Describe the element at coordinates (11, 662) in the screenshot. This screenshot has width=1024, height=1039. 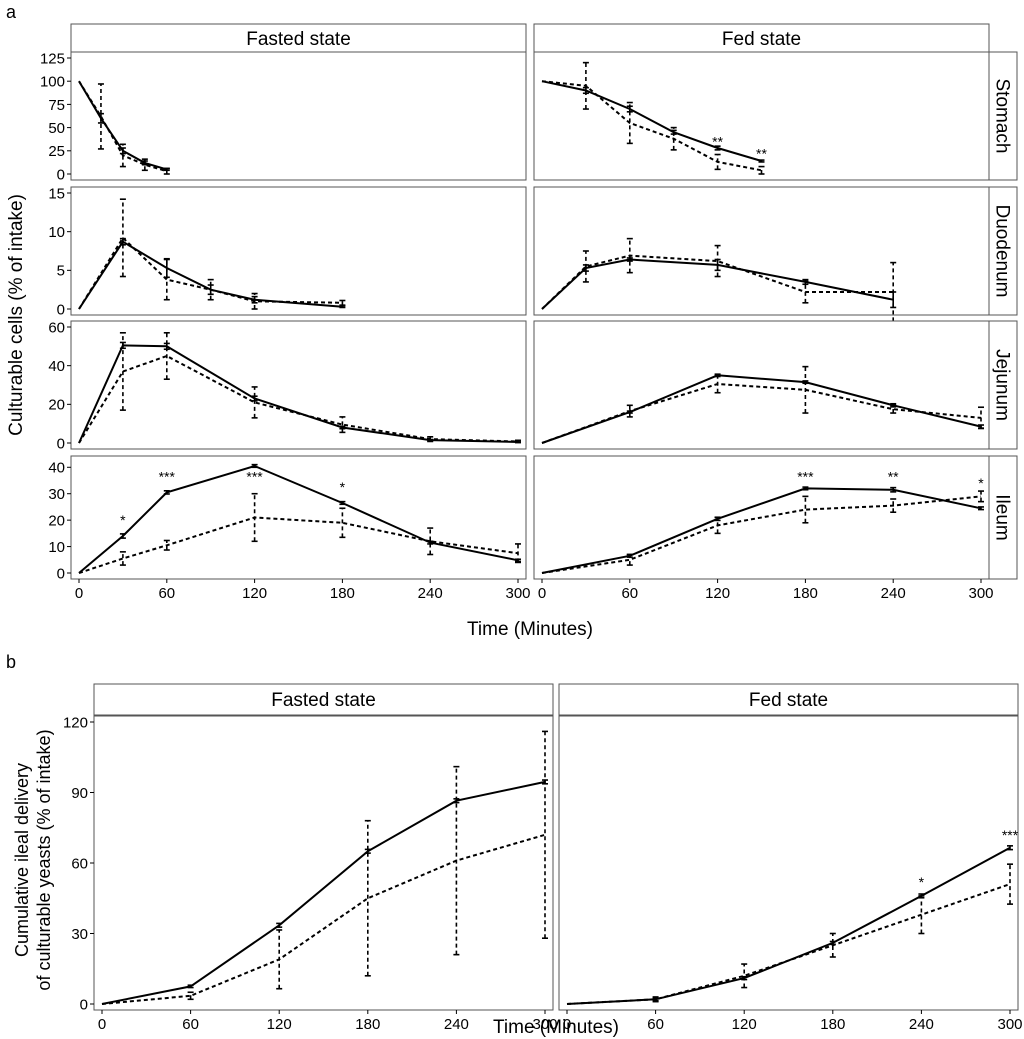
I see `panel-b-label: b` at that location.